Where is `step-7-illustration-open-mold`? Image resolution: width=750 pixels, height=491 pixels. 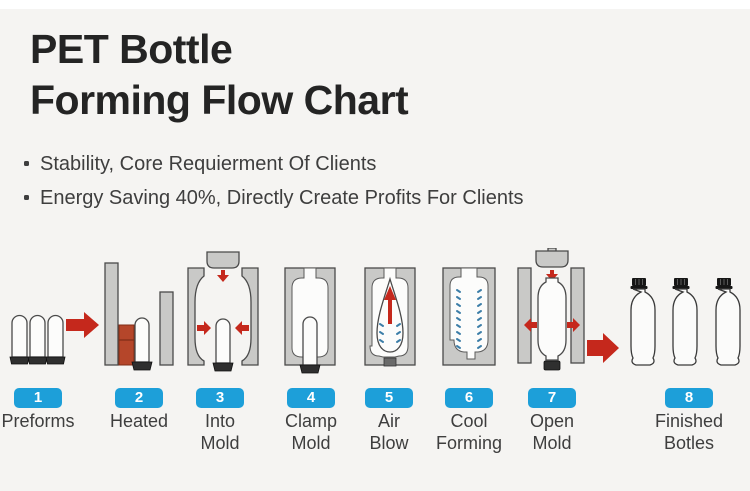 step-7-illustration-open-mold is located at coordinates (551, 309).